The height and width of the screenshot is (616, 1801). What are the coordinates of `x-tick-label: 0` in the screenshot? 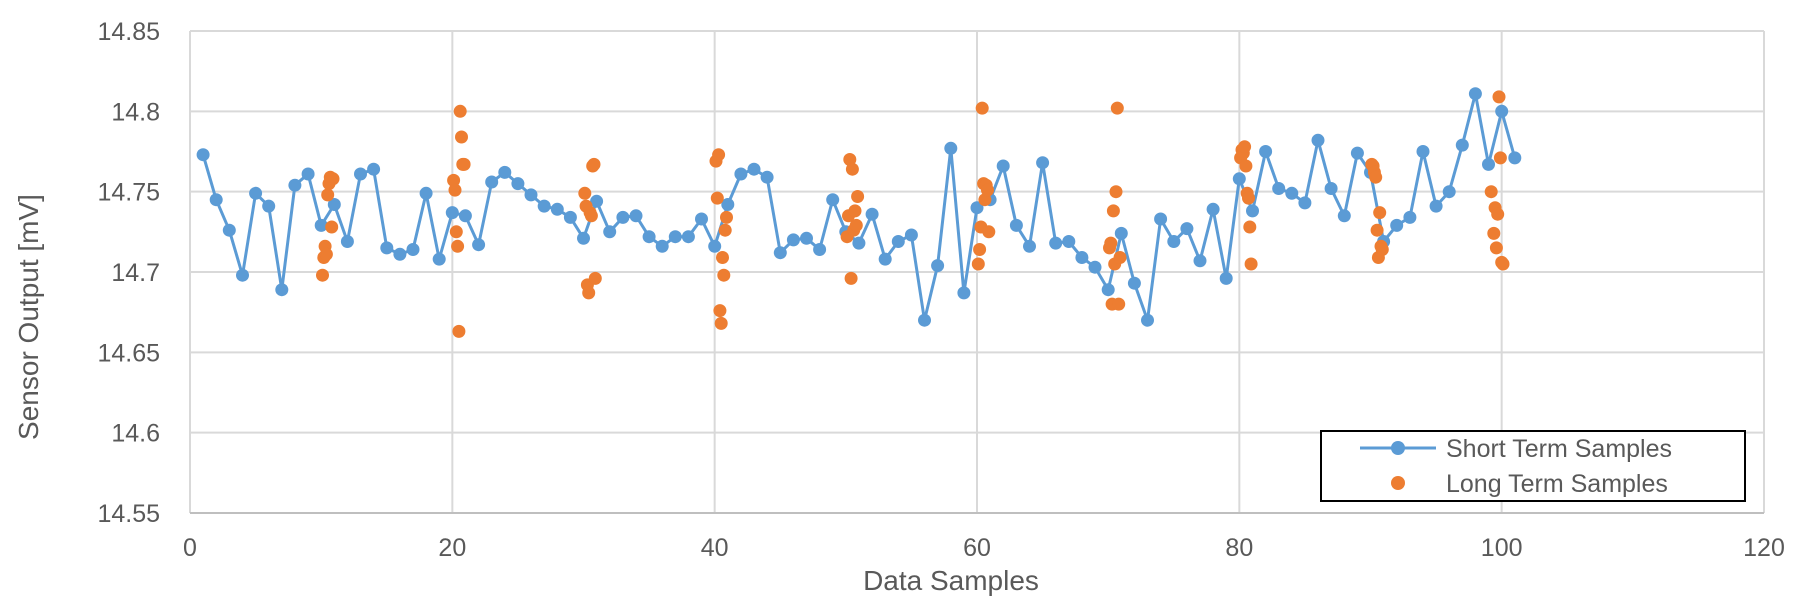 It's located at (190, 548).